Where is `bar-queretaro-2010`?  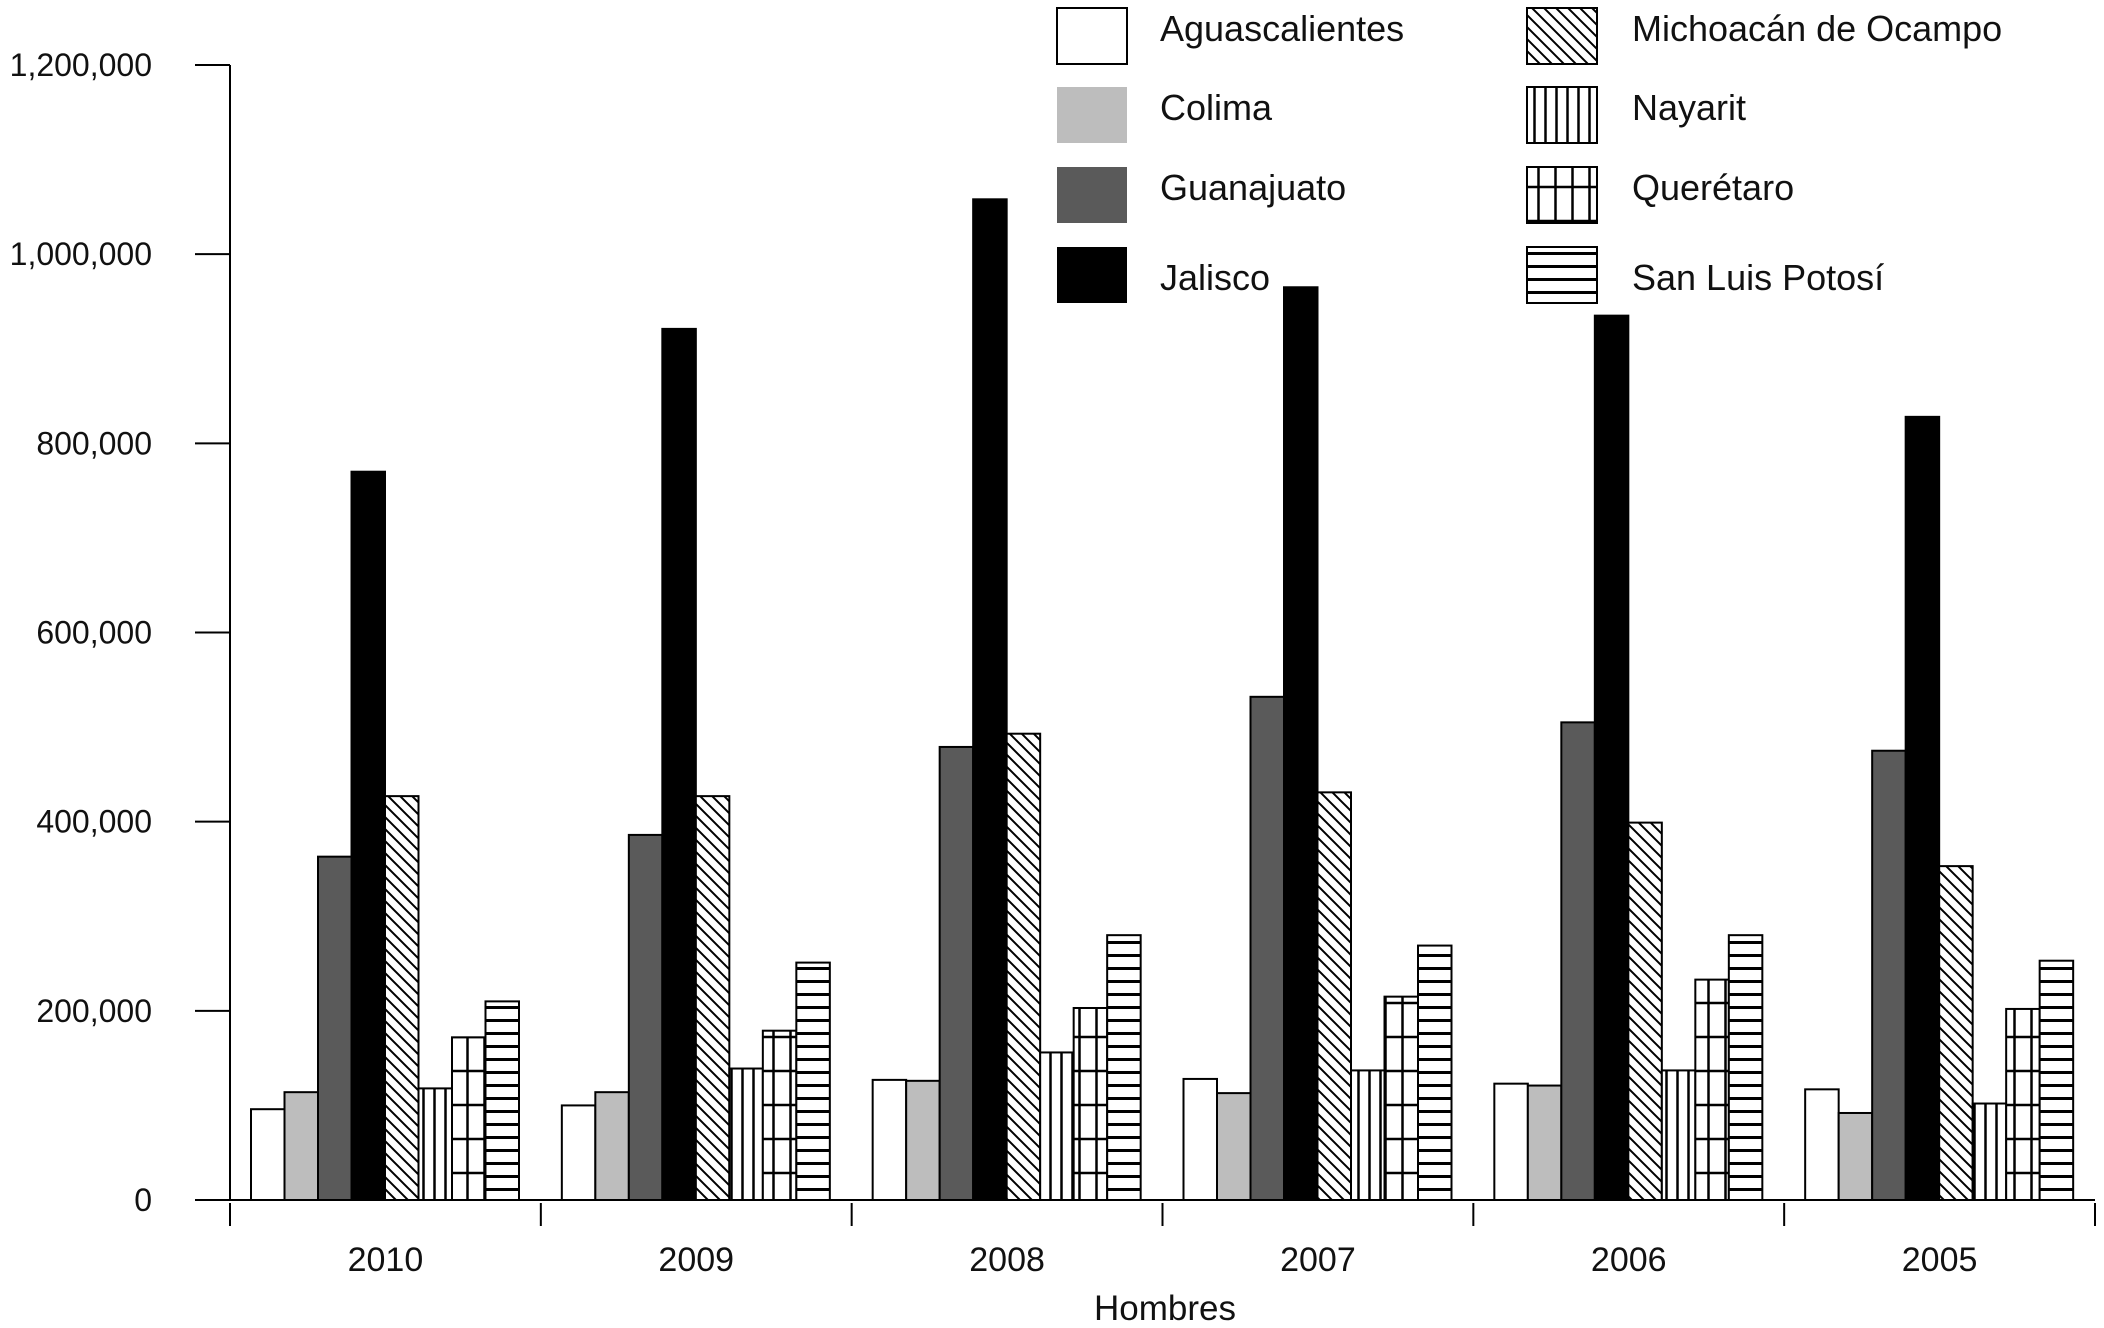
bar-queretaro-2010 is located at coordinates (469, 1118).